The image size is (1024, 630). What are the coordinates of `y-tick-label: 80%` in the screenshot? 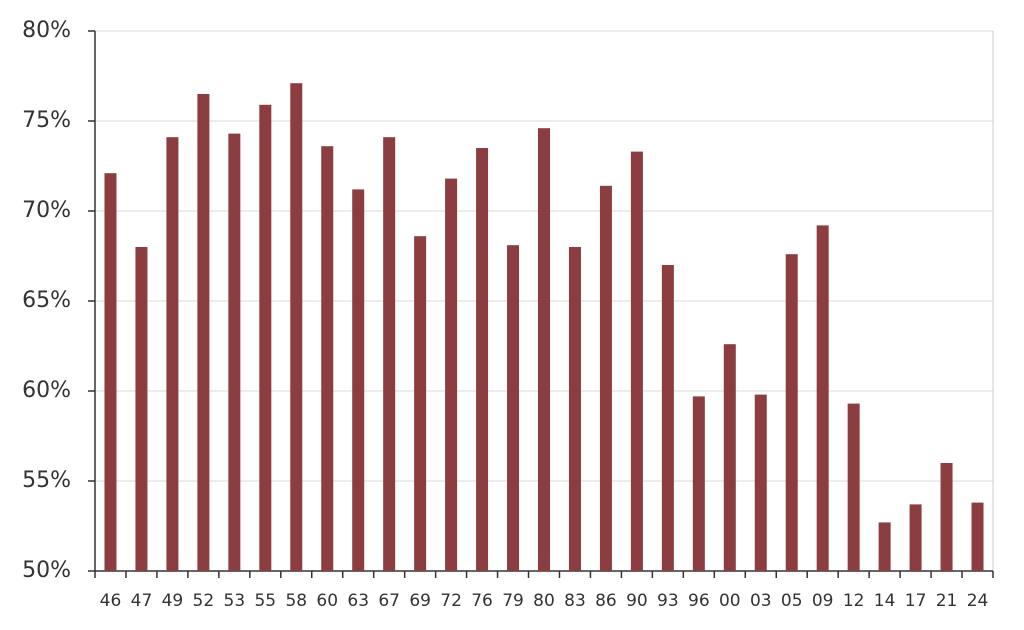 It's located at (46, 30).